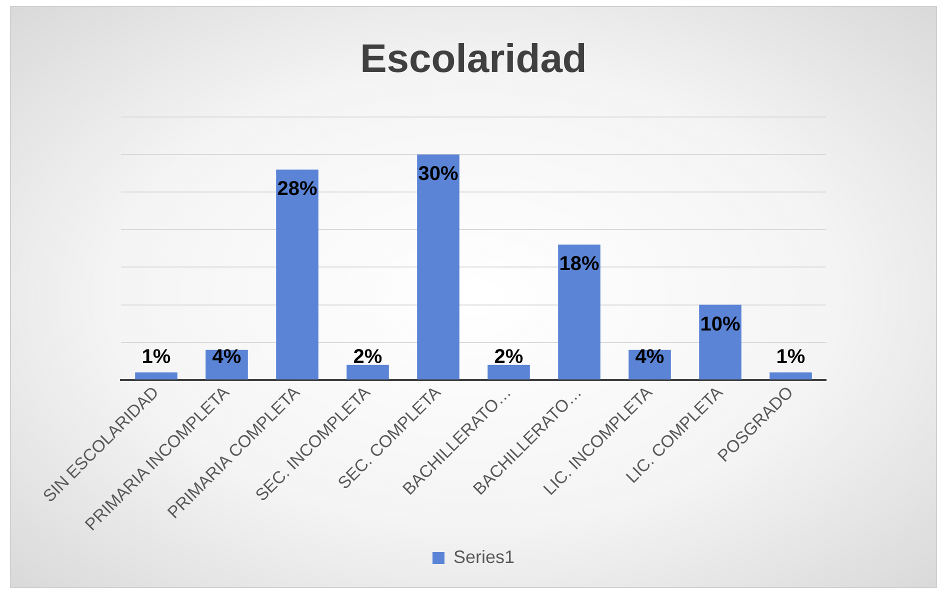  I want to click on legend-label: Series1, so click(484, 556).